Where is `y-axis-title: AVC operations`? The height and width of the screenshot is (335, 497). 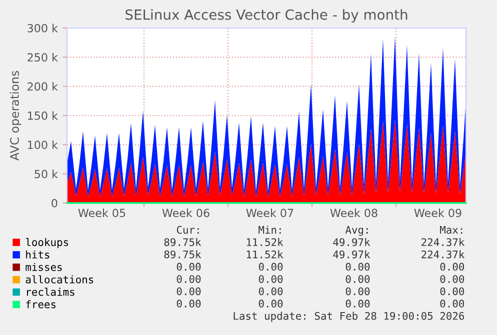 y-axis-title: AVC operations is located at coordinates (16, 115).